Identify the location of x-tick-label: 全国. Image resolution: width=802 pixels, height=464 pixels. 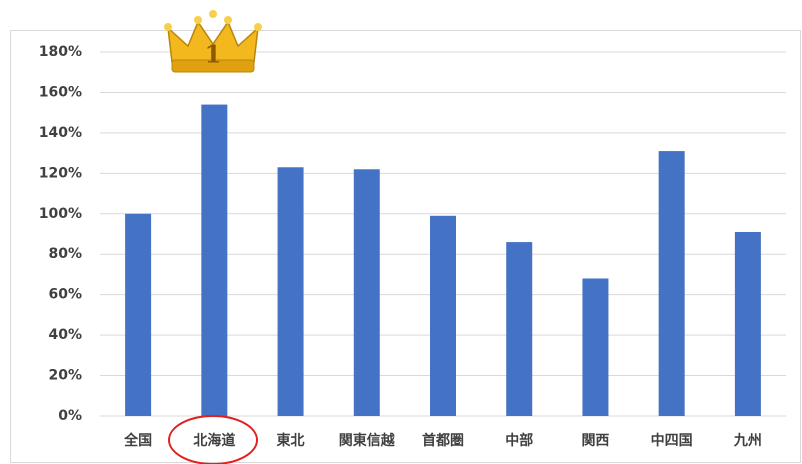
(137, 440).